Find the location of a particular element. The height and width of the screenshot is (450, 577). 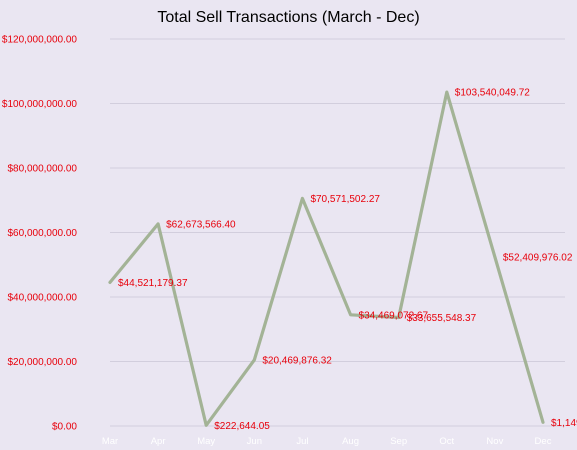

x-tick-label: Mar is located at coordinates (110, 441).